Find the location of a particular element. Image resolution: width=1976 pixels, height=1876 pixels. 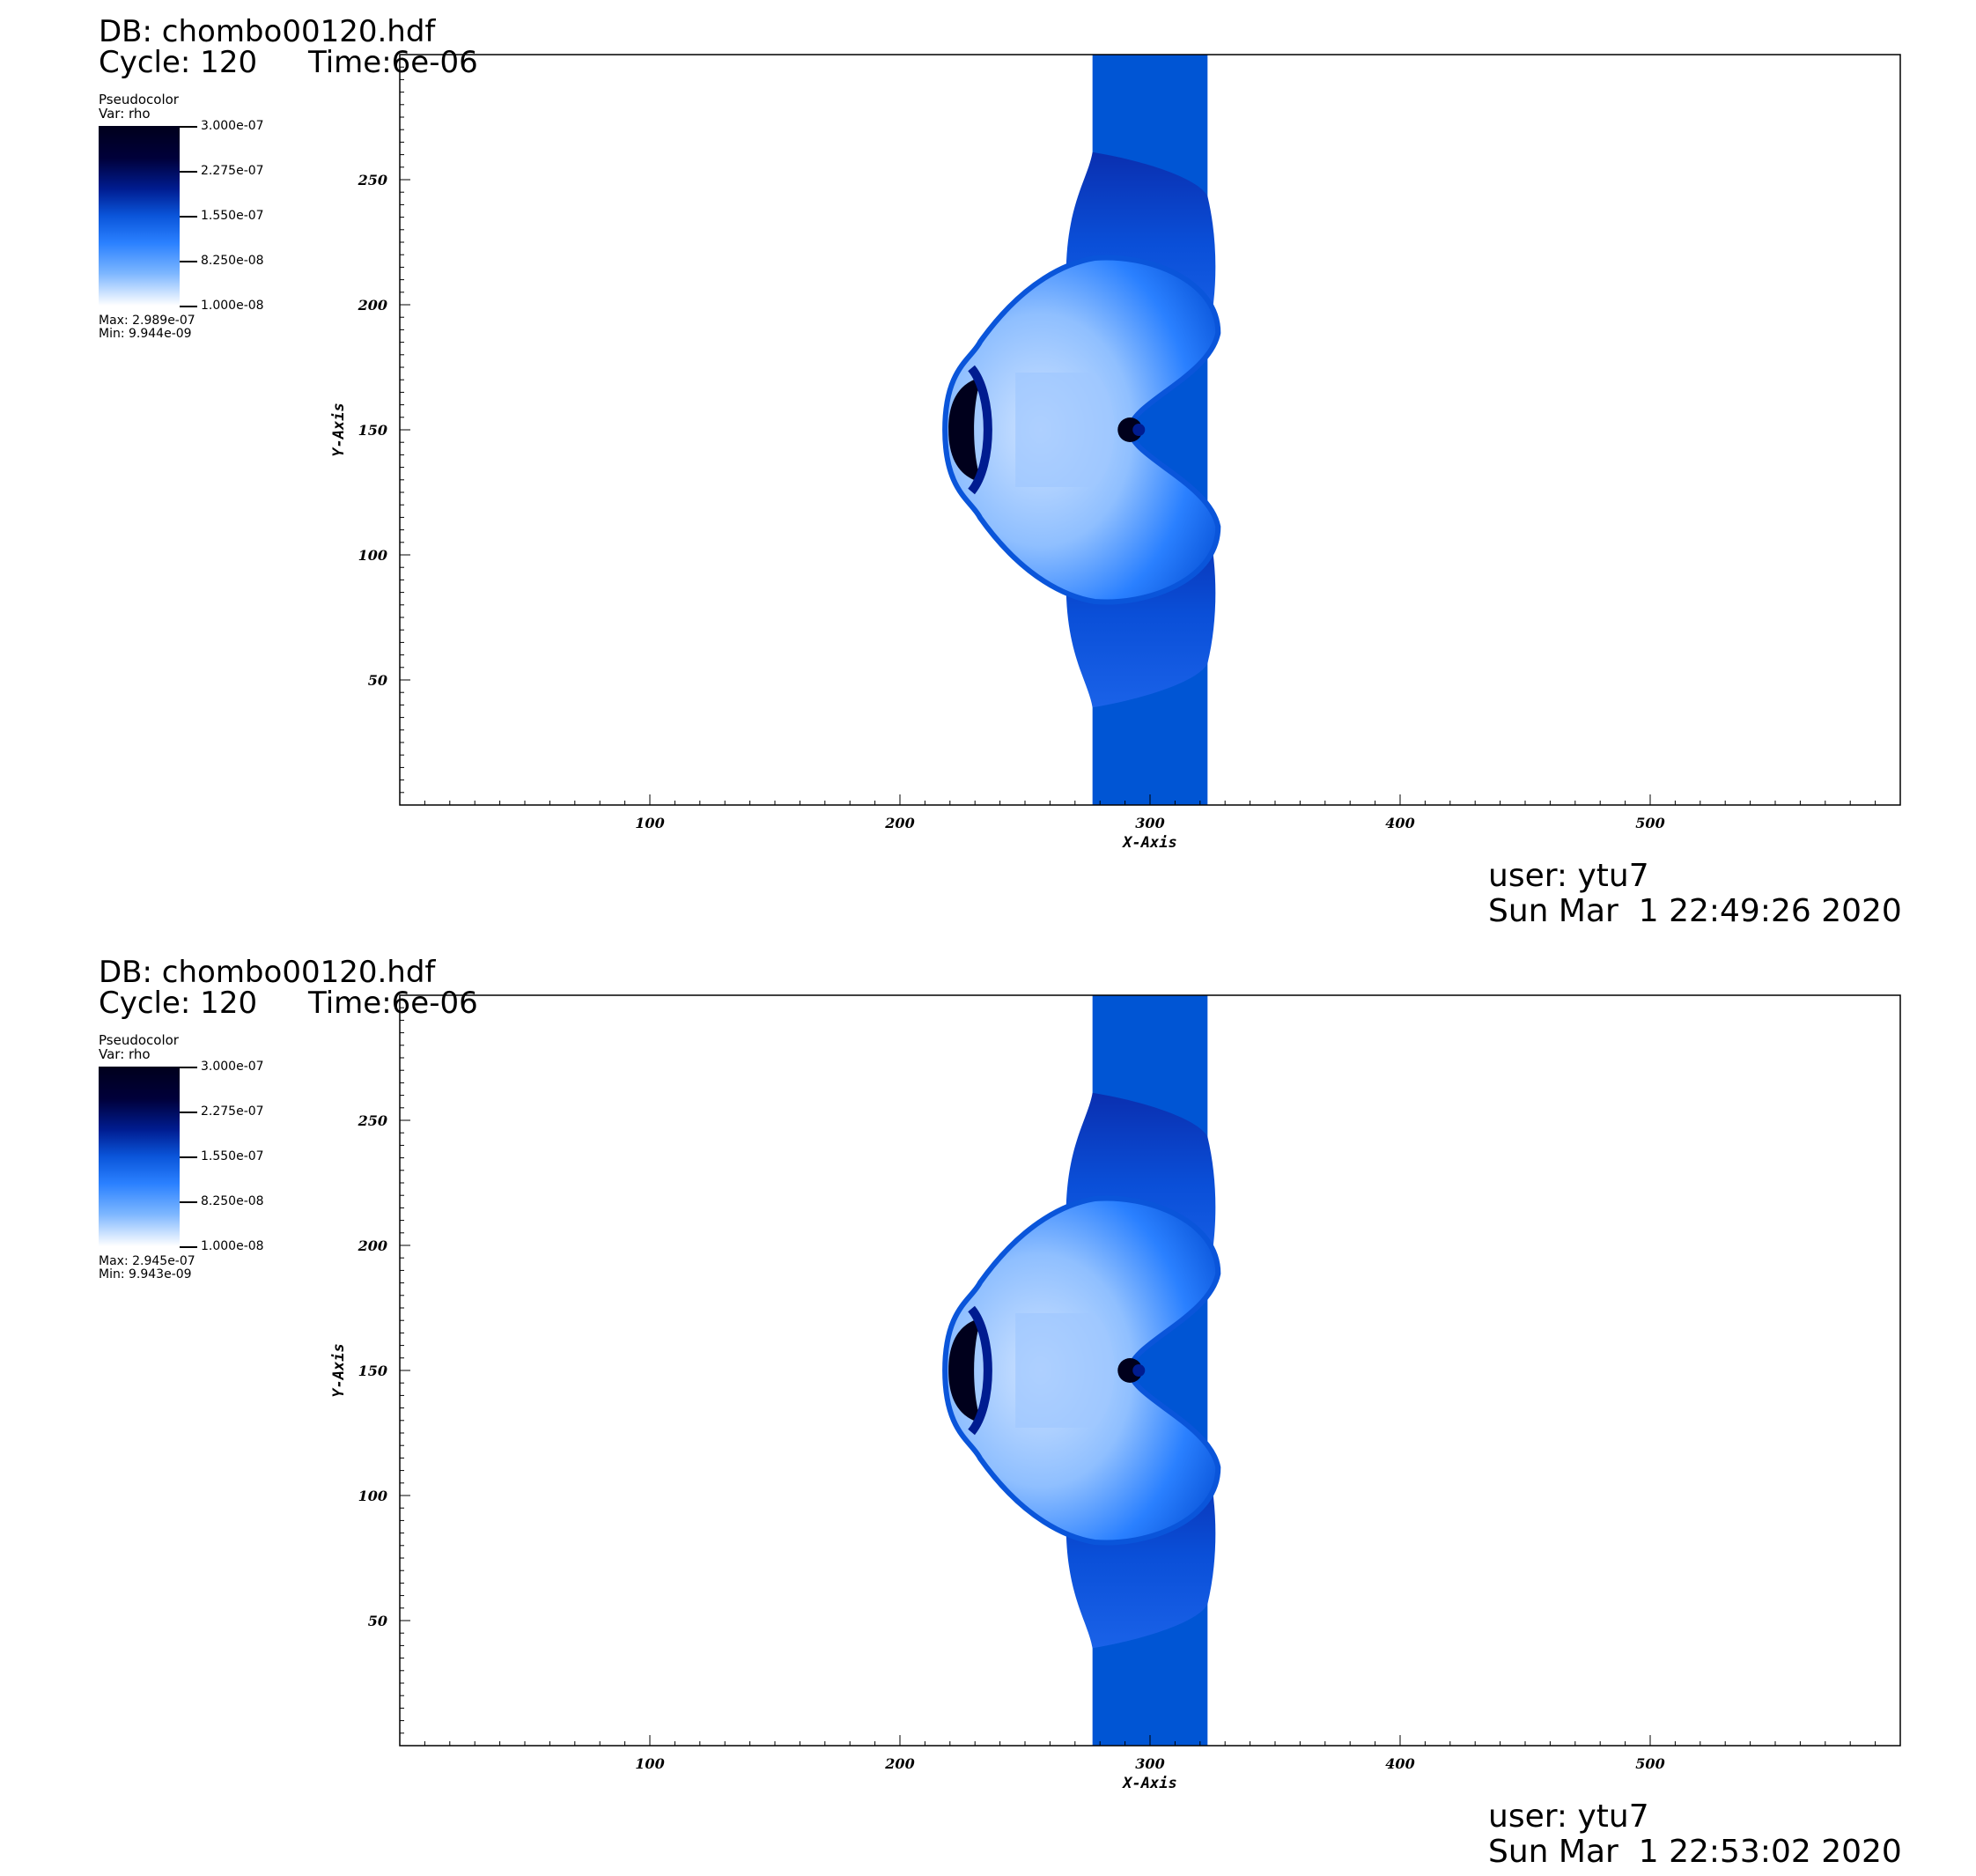

date-label: Sun Mar 1 22:49:26 2020 is located at coordinates (1695, 911).